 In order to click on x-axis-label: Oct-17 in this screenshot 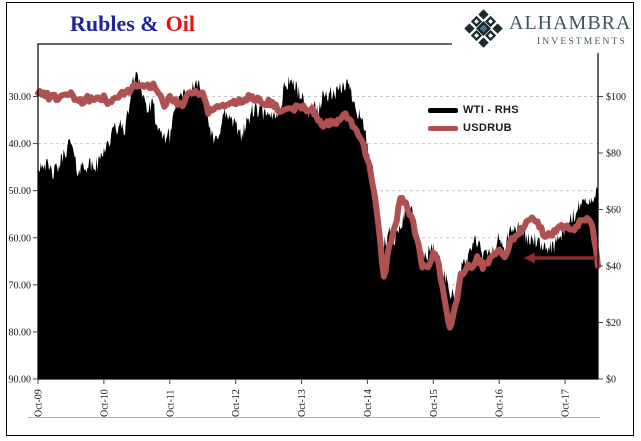, I will do `click(566, 403)`.